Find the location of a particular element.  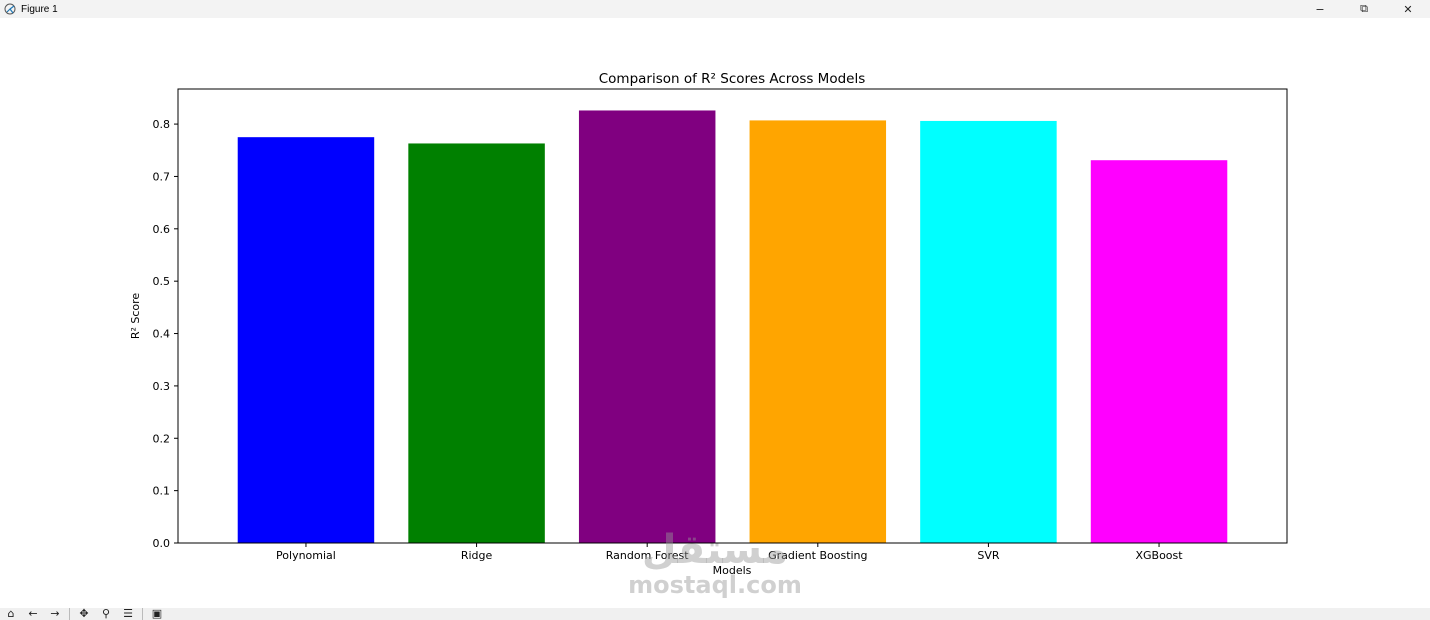

bar-svr is located at coordinates (988, 332).